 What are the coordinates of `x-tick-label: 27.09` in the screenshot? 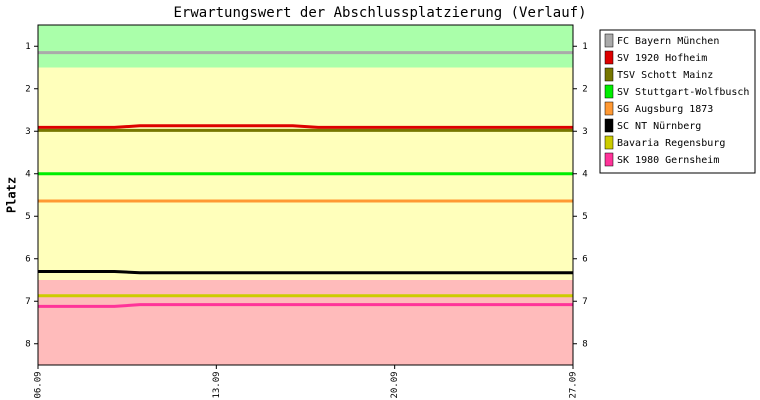 It's located at (574, 384).